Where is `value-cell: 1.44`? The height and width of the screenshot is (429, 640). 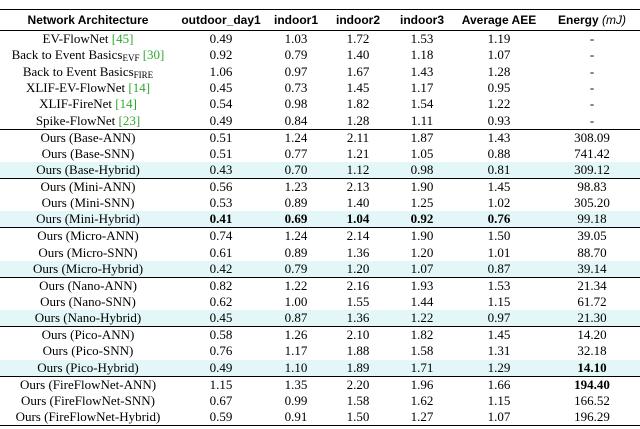 value-cell: 1.44 is located at coordinates (422, 301).